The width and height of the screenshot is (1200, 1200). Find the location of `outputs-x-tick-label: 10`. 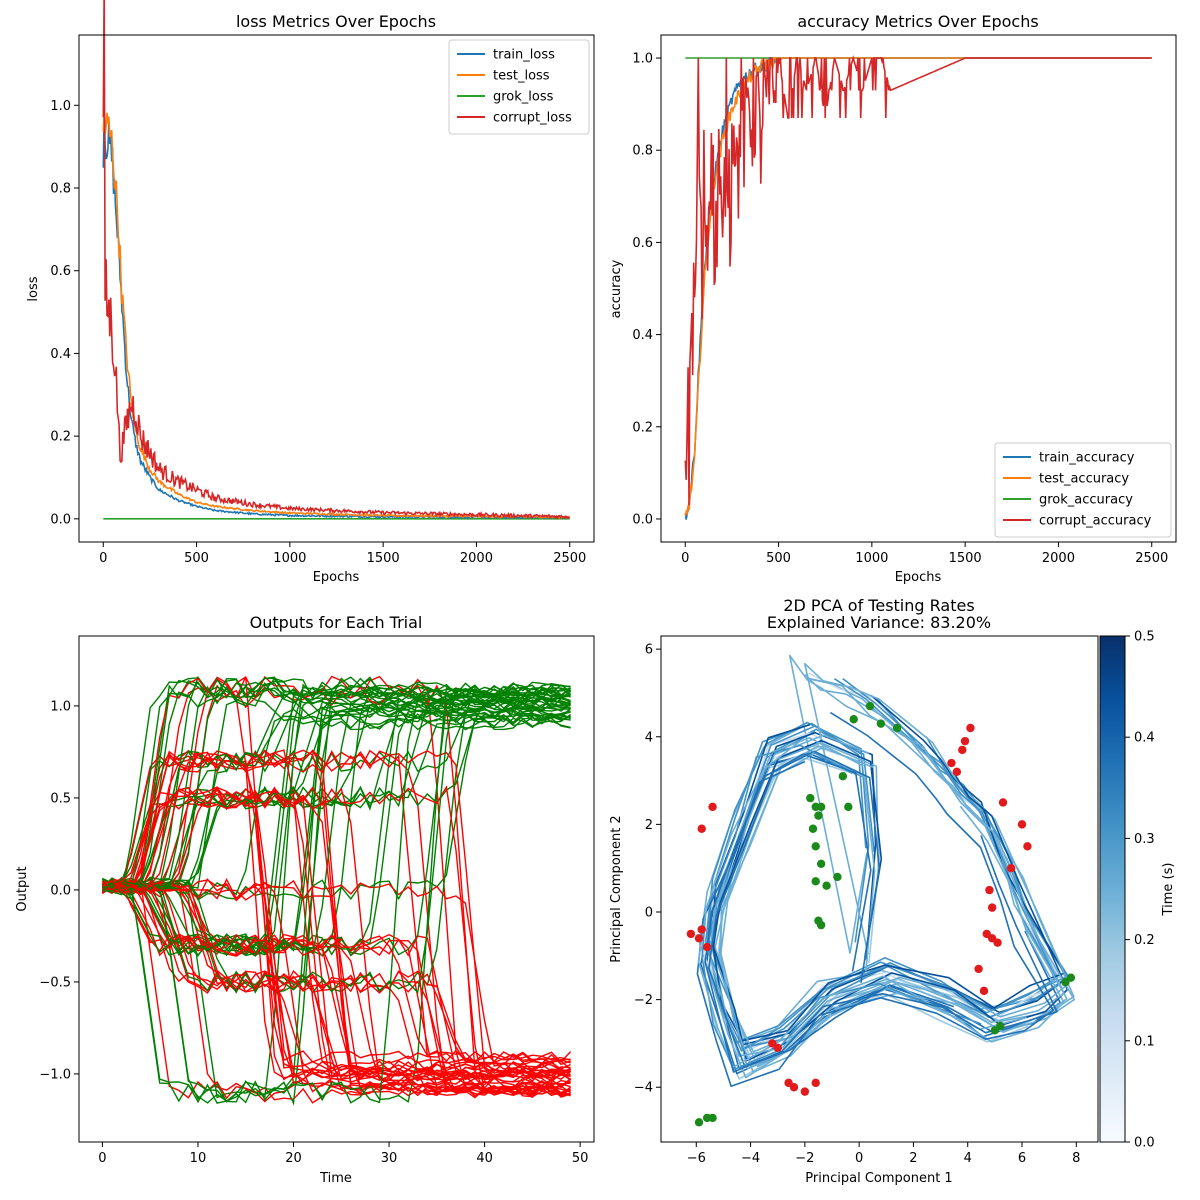

outputs-x-tick-label: 10 is located at coordinates (198, 1158).